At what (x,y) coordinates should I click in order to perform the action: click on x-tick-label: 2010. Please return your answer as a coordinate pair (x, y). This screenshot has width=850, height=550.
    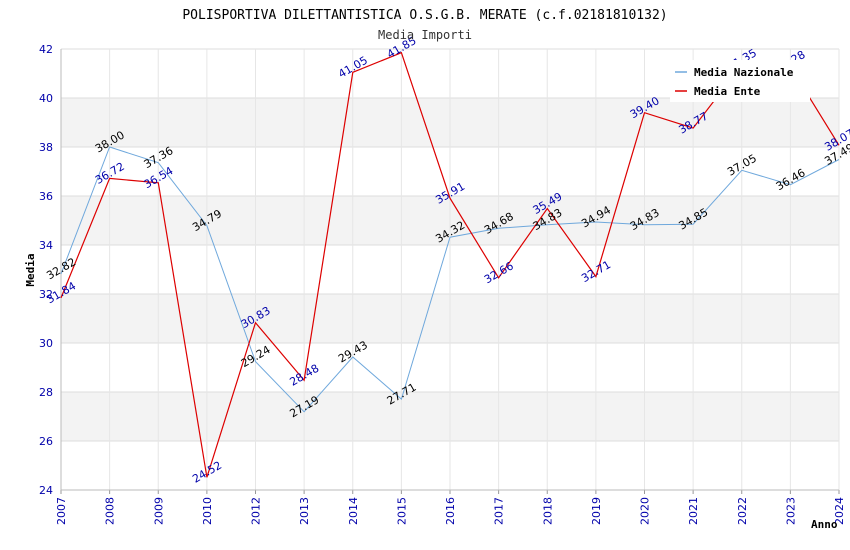
    Looking at the image, I should click on (207, 511).